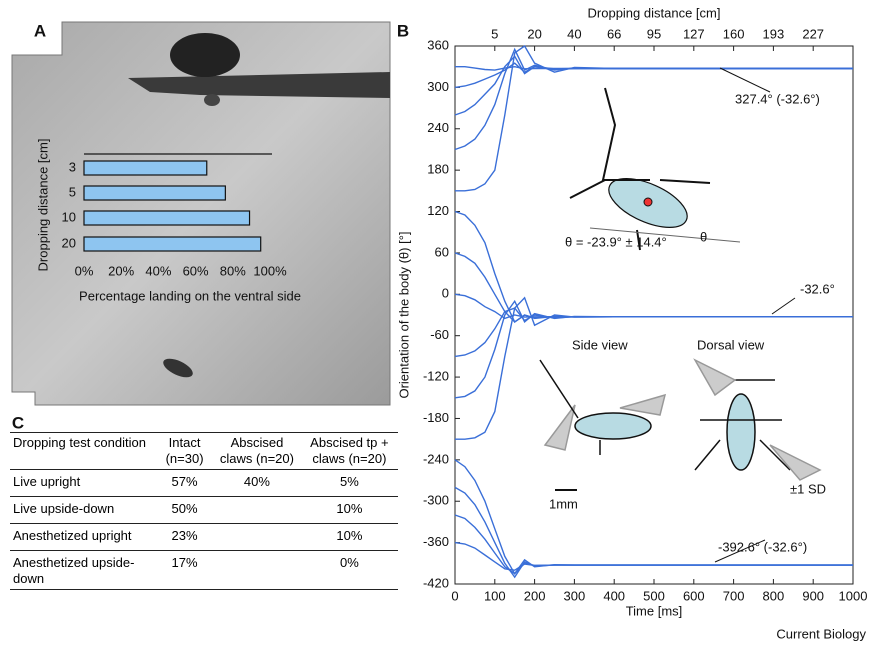 The width and height of the screenshot is (869, 647). I want to click on side-view-diagram, so click(603, 425).